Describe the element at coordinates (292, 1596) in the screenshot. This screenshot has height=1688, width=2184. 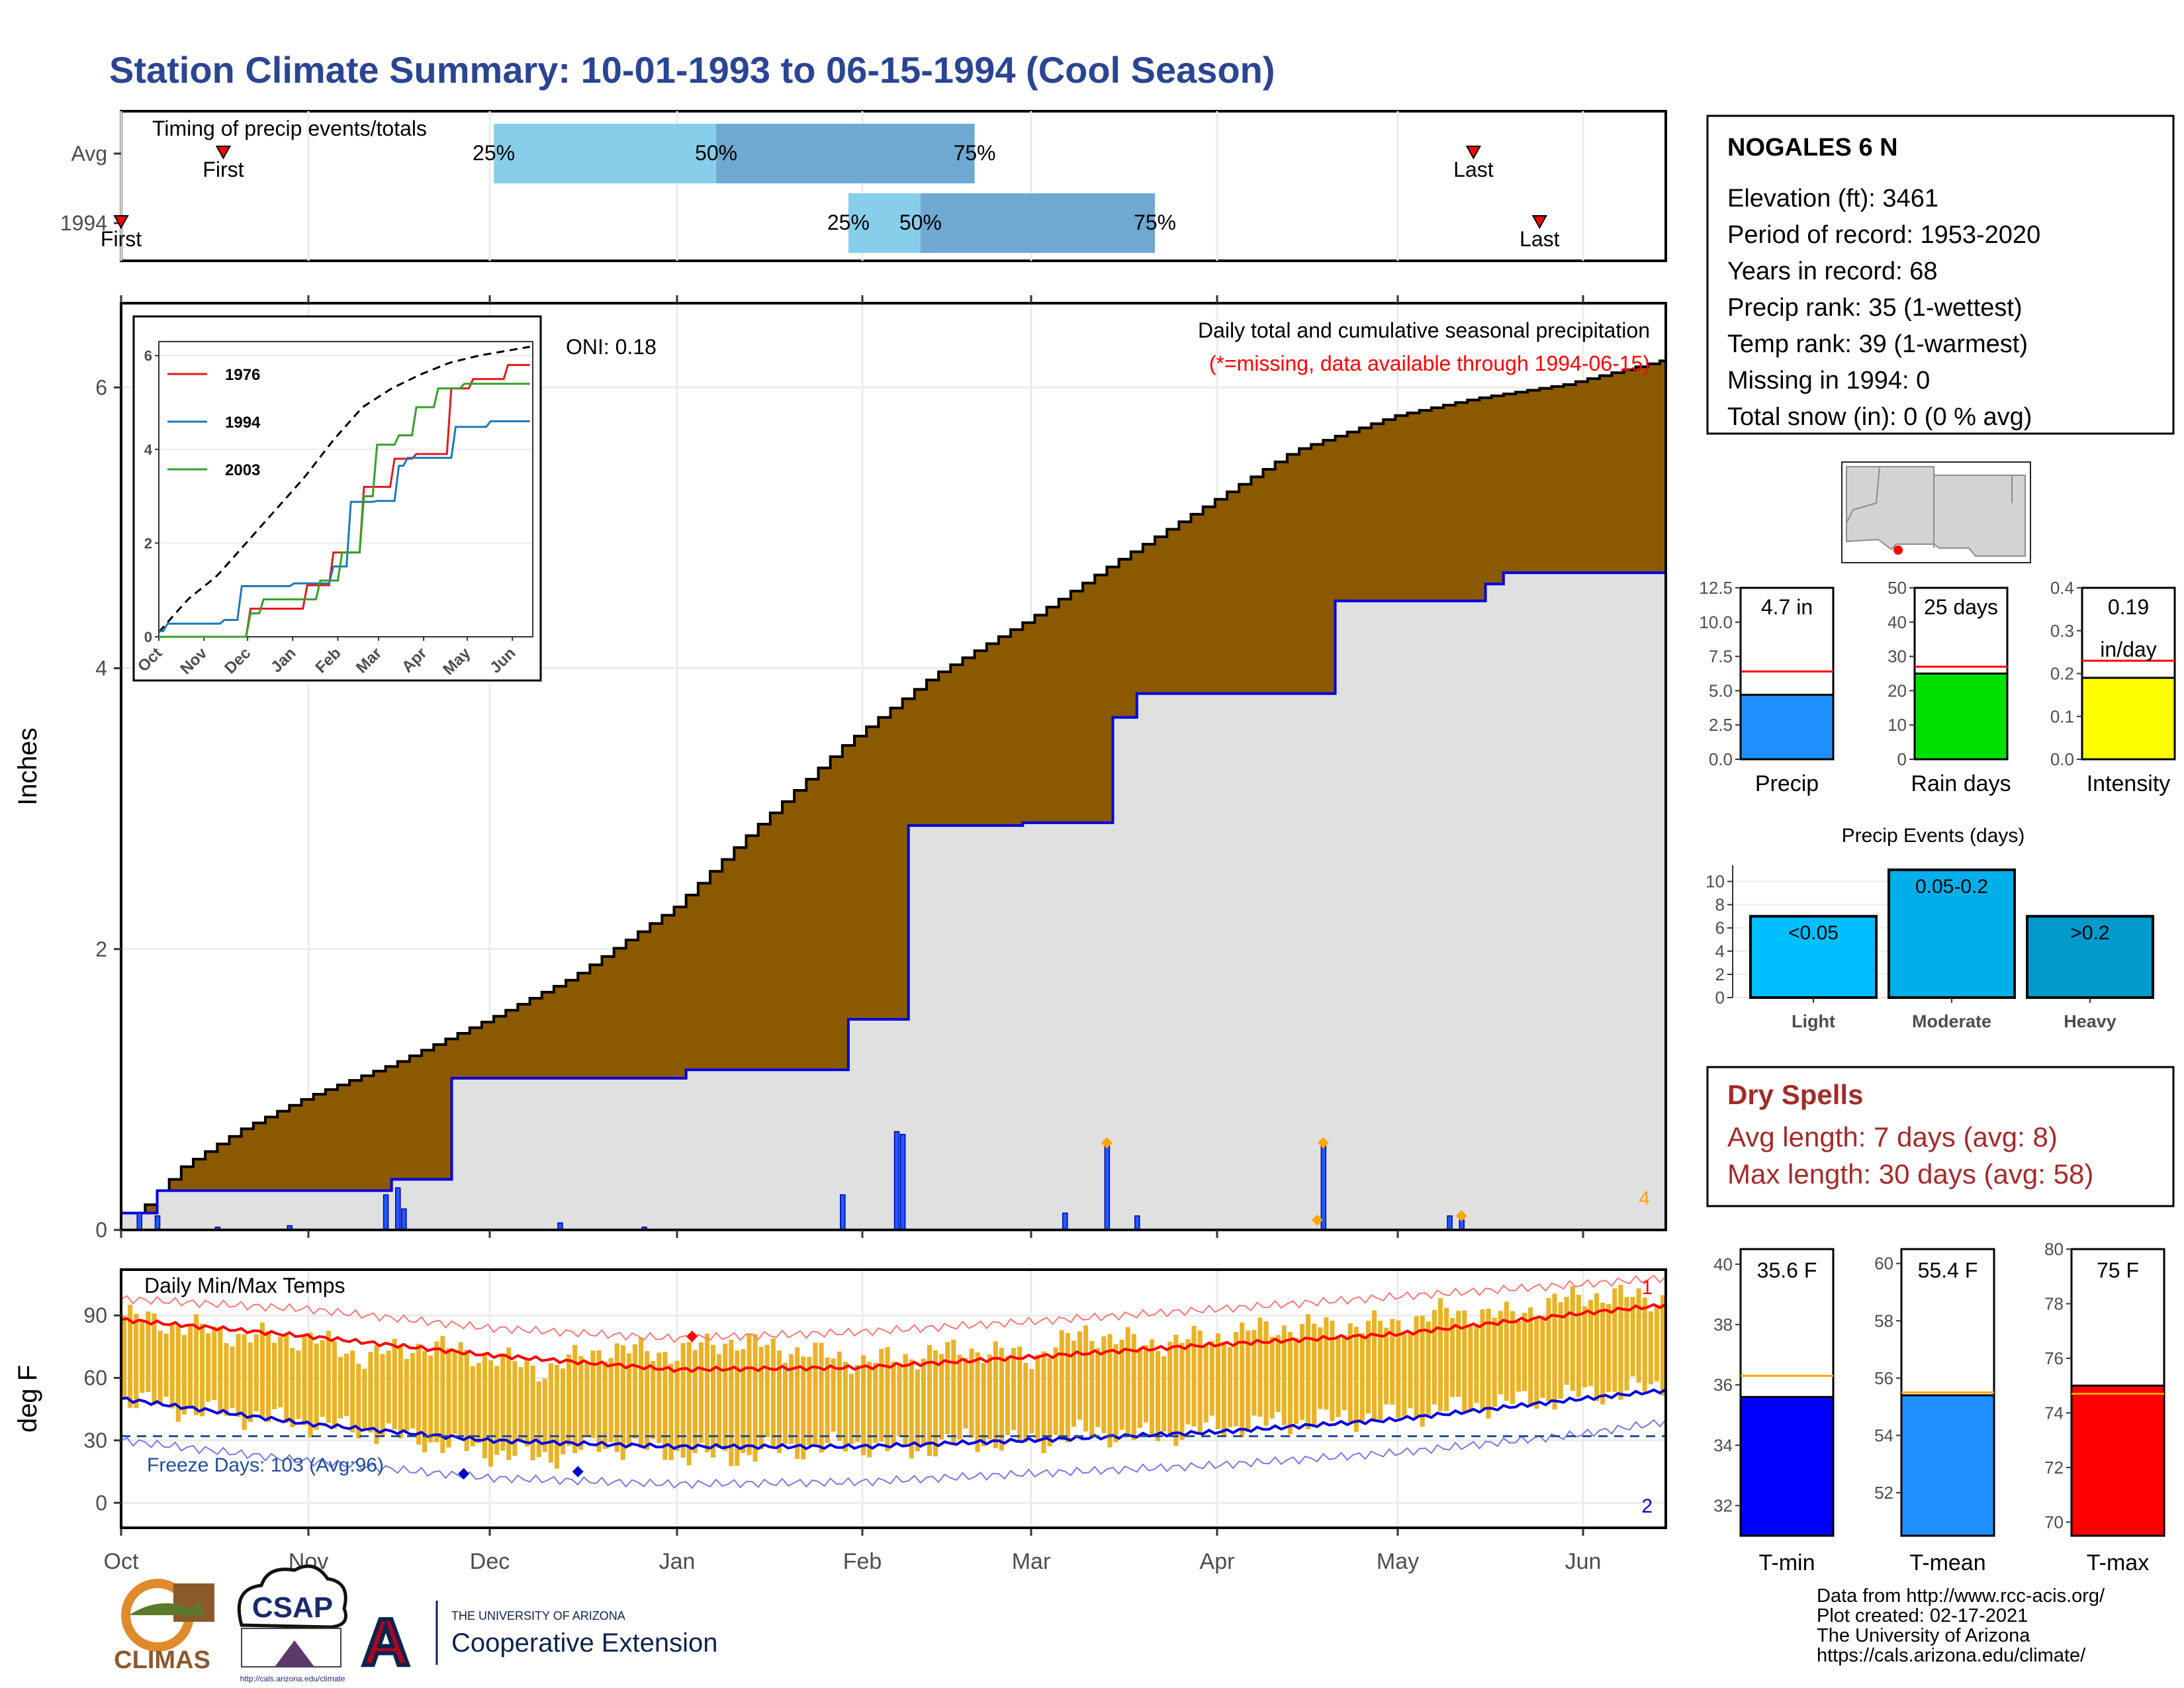
I see `csap-logo-cloud` at that location.